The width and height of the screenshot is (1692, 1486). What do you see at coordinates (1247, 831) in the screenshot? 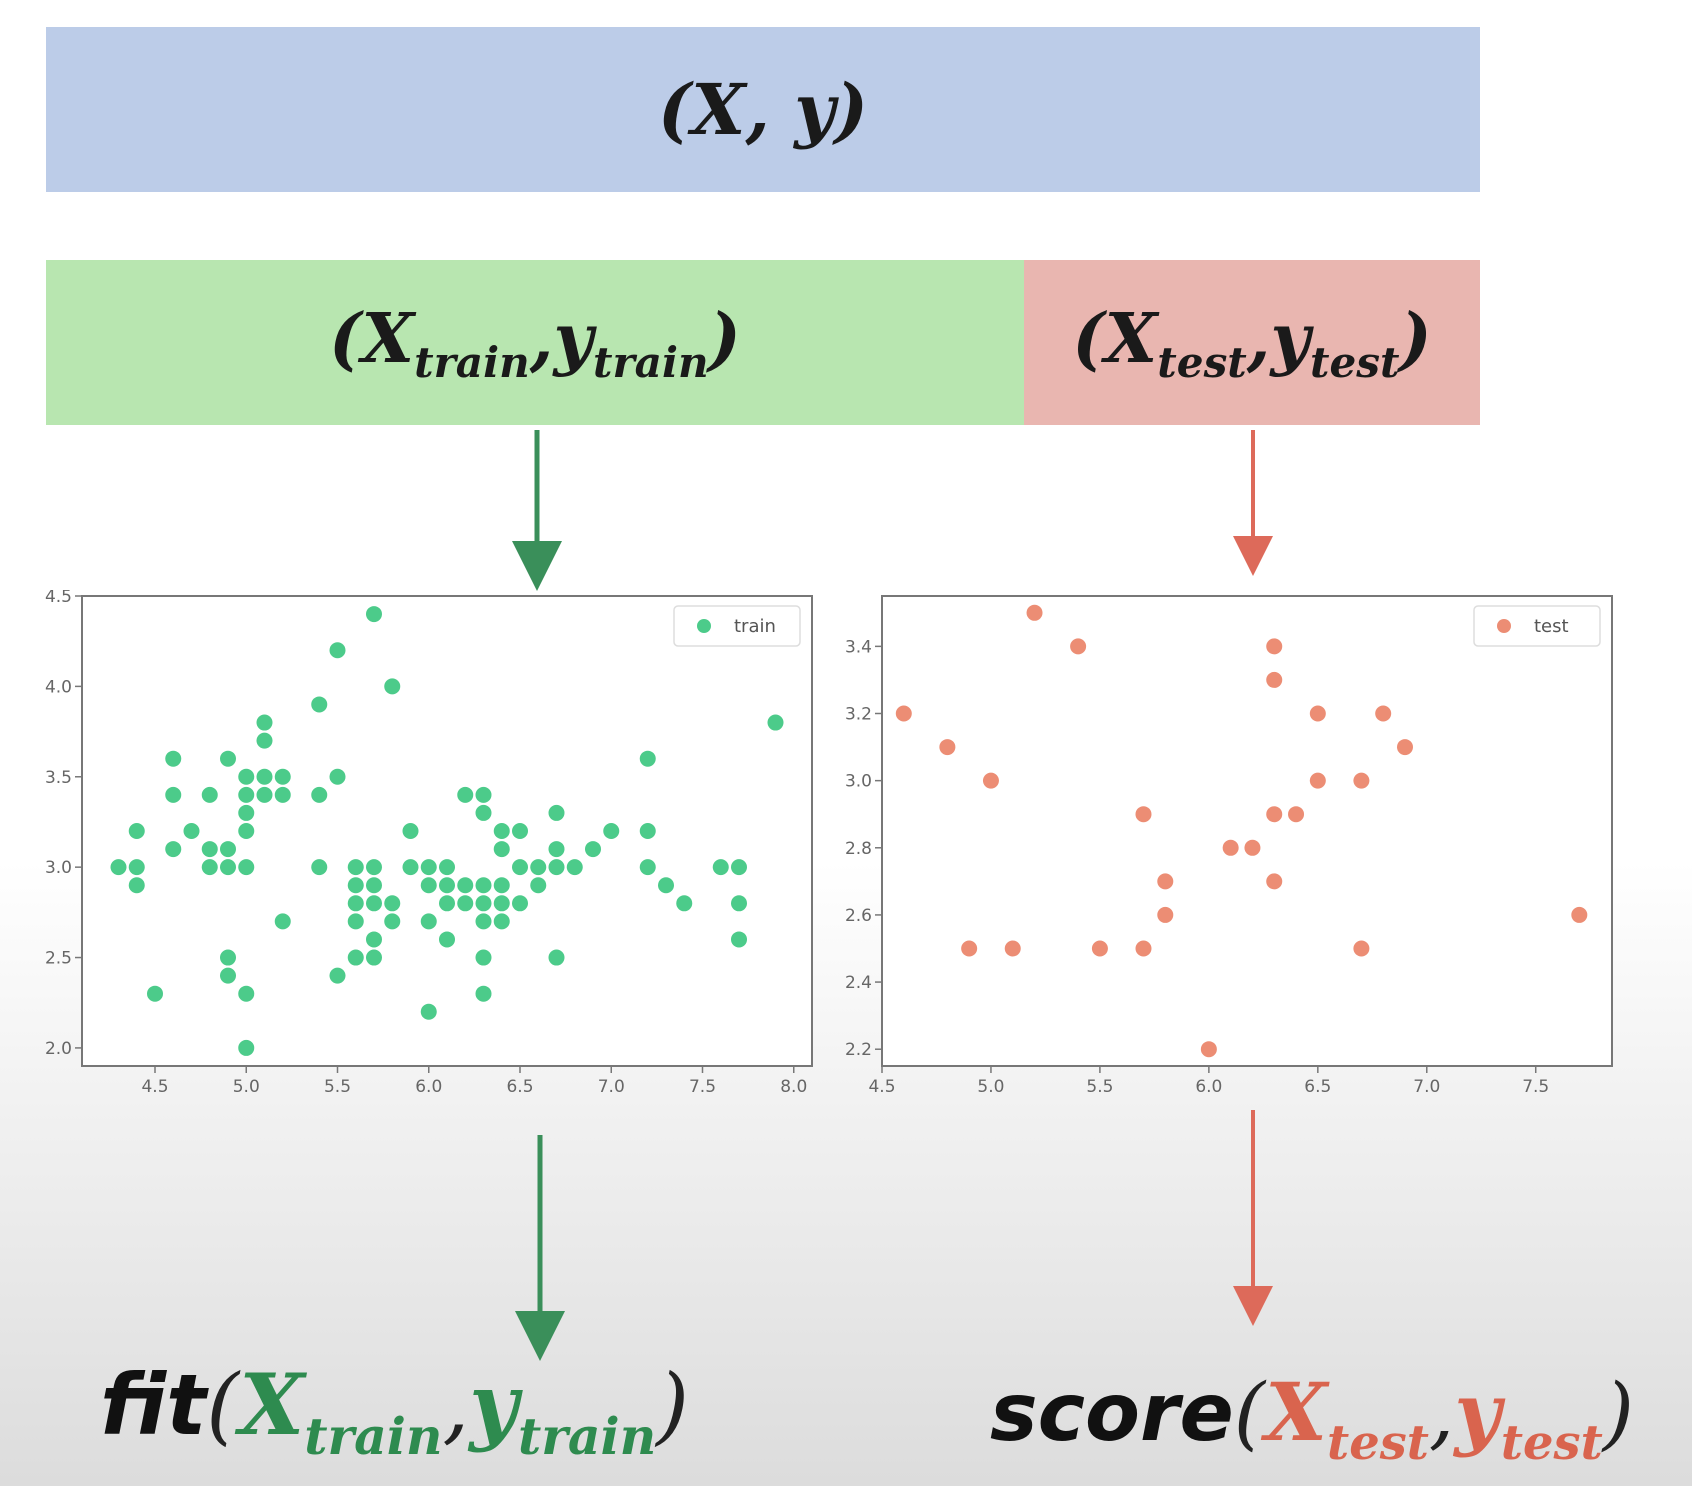
I see `test-plot-frame` at bounding box center [1247, 831].